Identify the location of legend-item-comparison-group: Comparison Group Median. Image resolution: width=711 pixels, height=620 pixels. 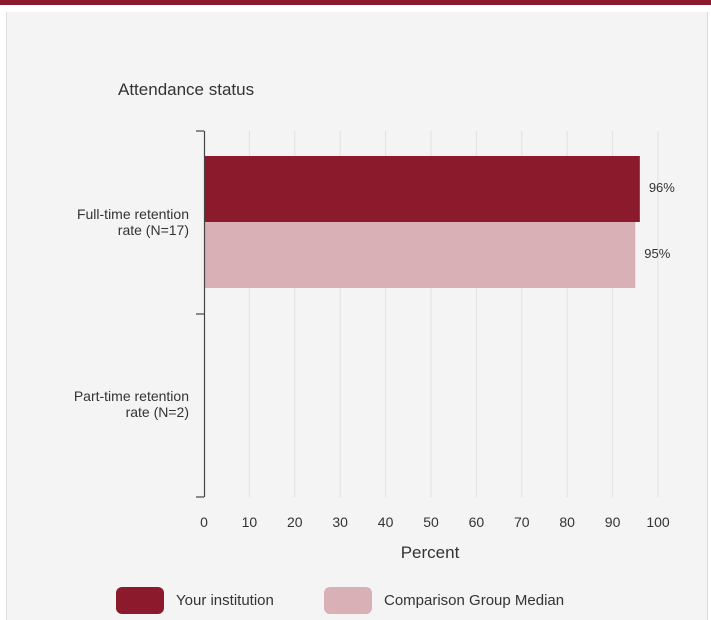
(444, 600).